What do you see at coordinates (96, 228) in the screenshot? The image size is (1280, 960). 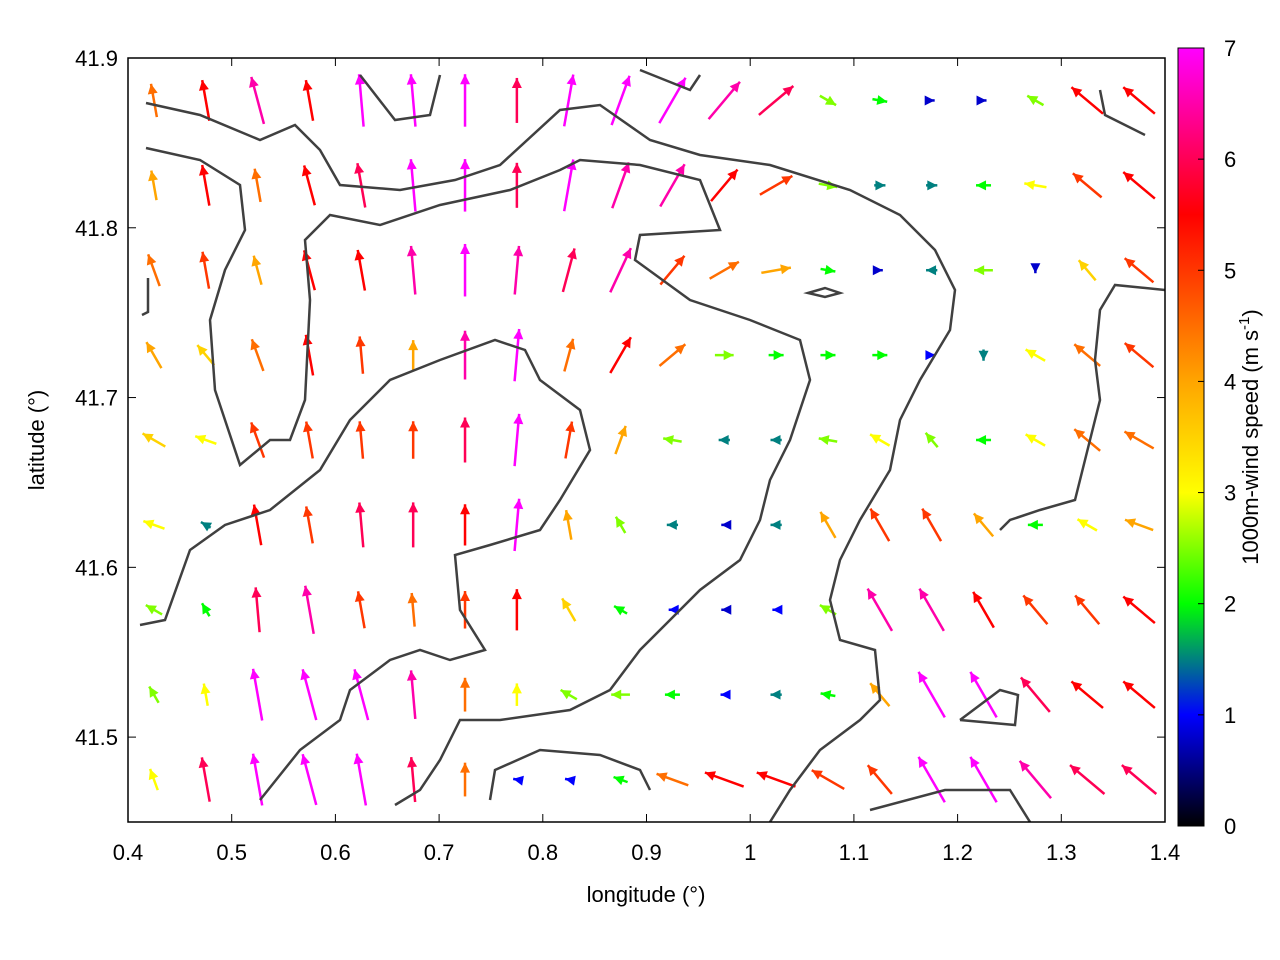 I see `y-tick-label: 41.8` at bounding box center [96, 228].